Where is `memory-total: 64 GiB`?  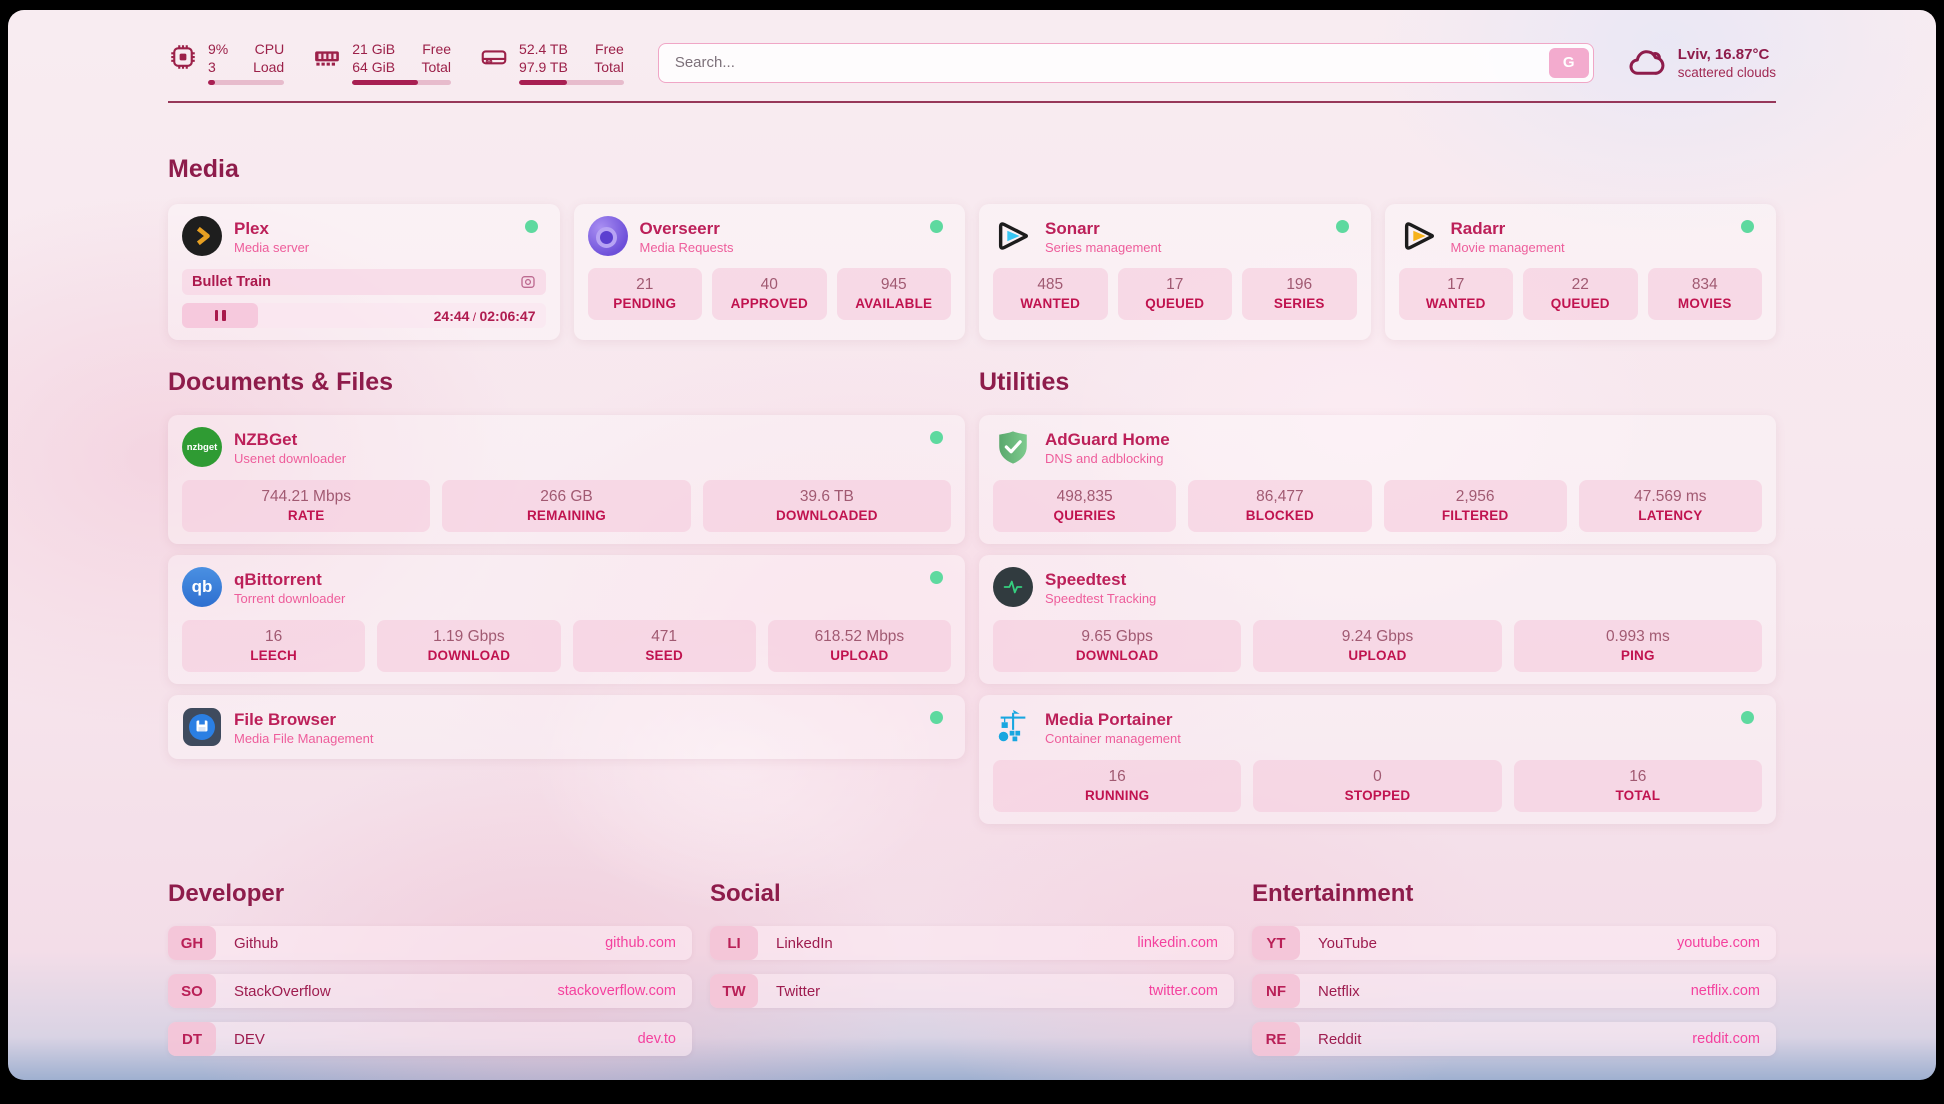
memory-total: 64 GiB is located at coordinates (374, 67).